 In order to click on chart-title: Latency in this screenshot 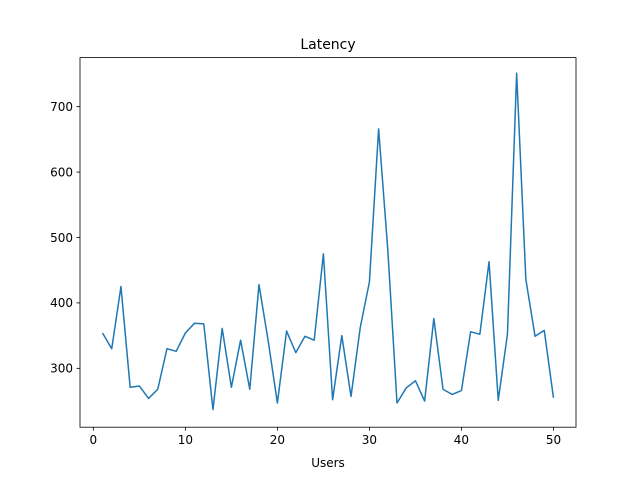, I will do `click(327, 45)`.